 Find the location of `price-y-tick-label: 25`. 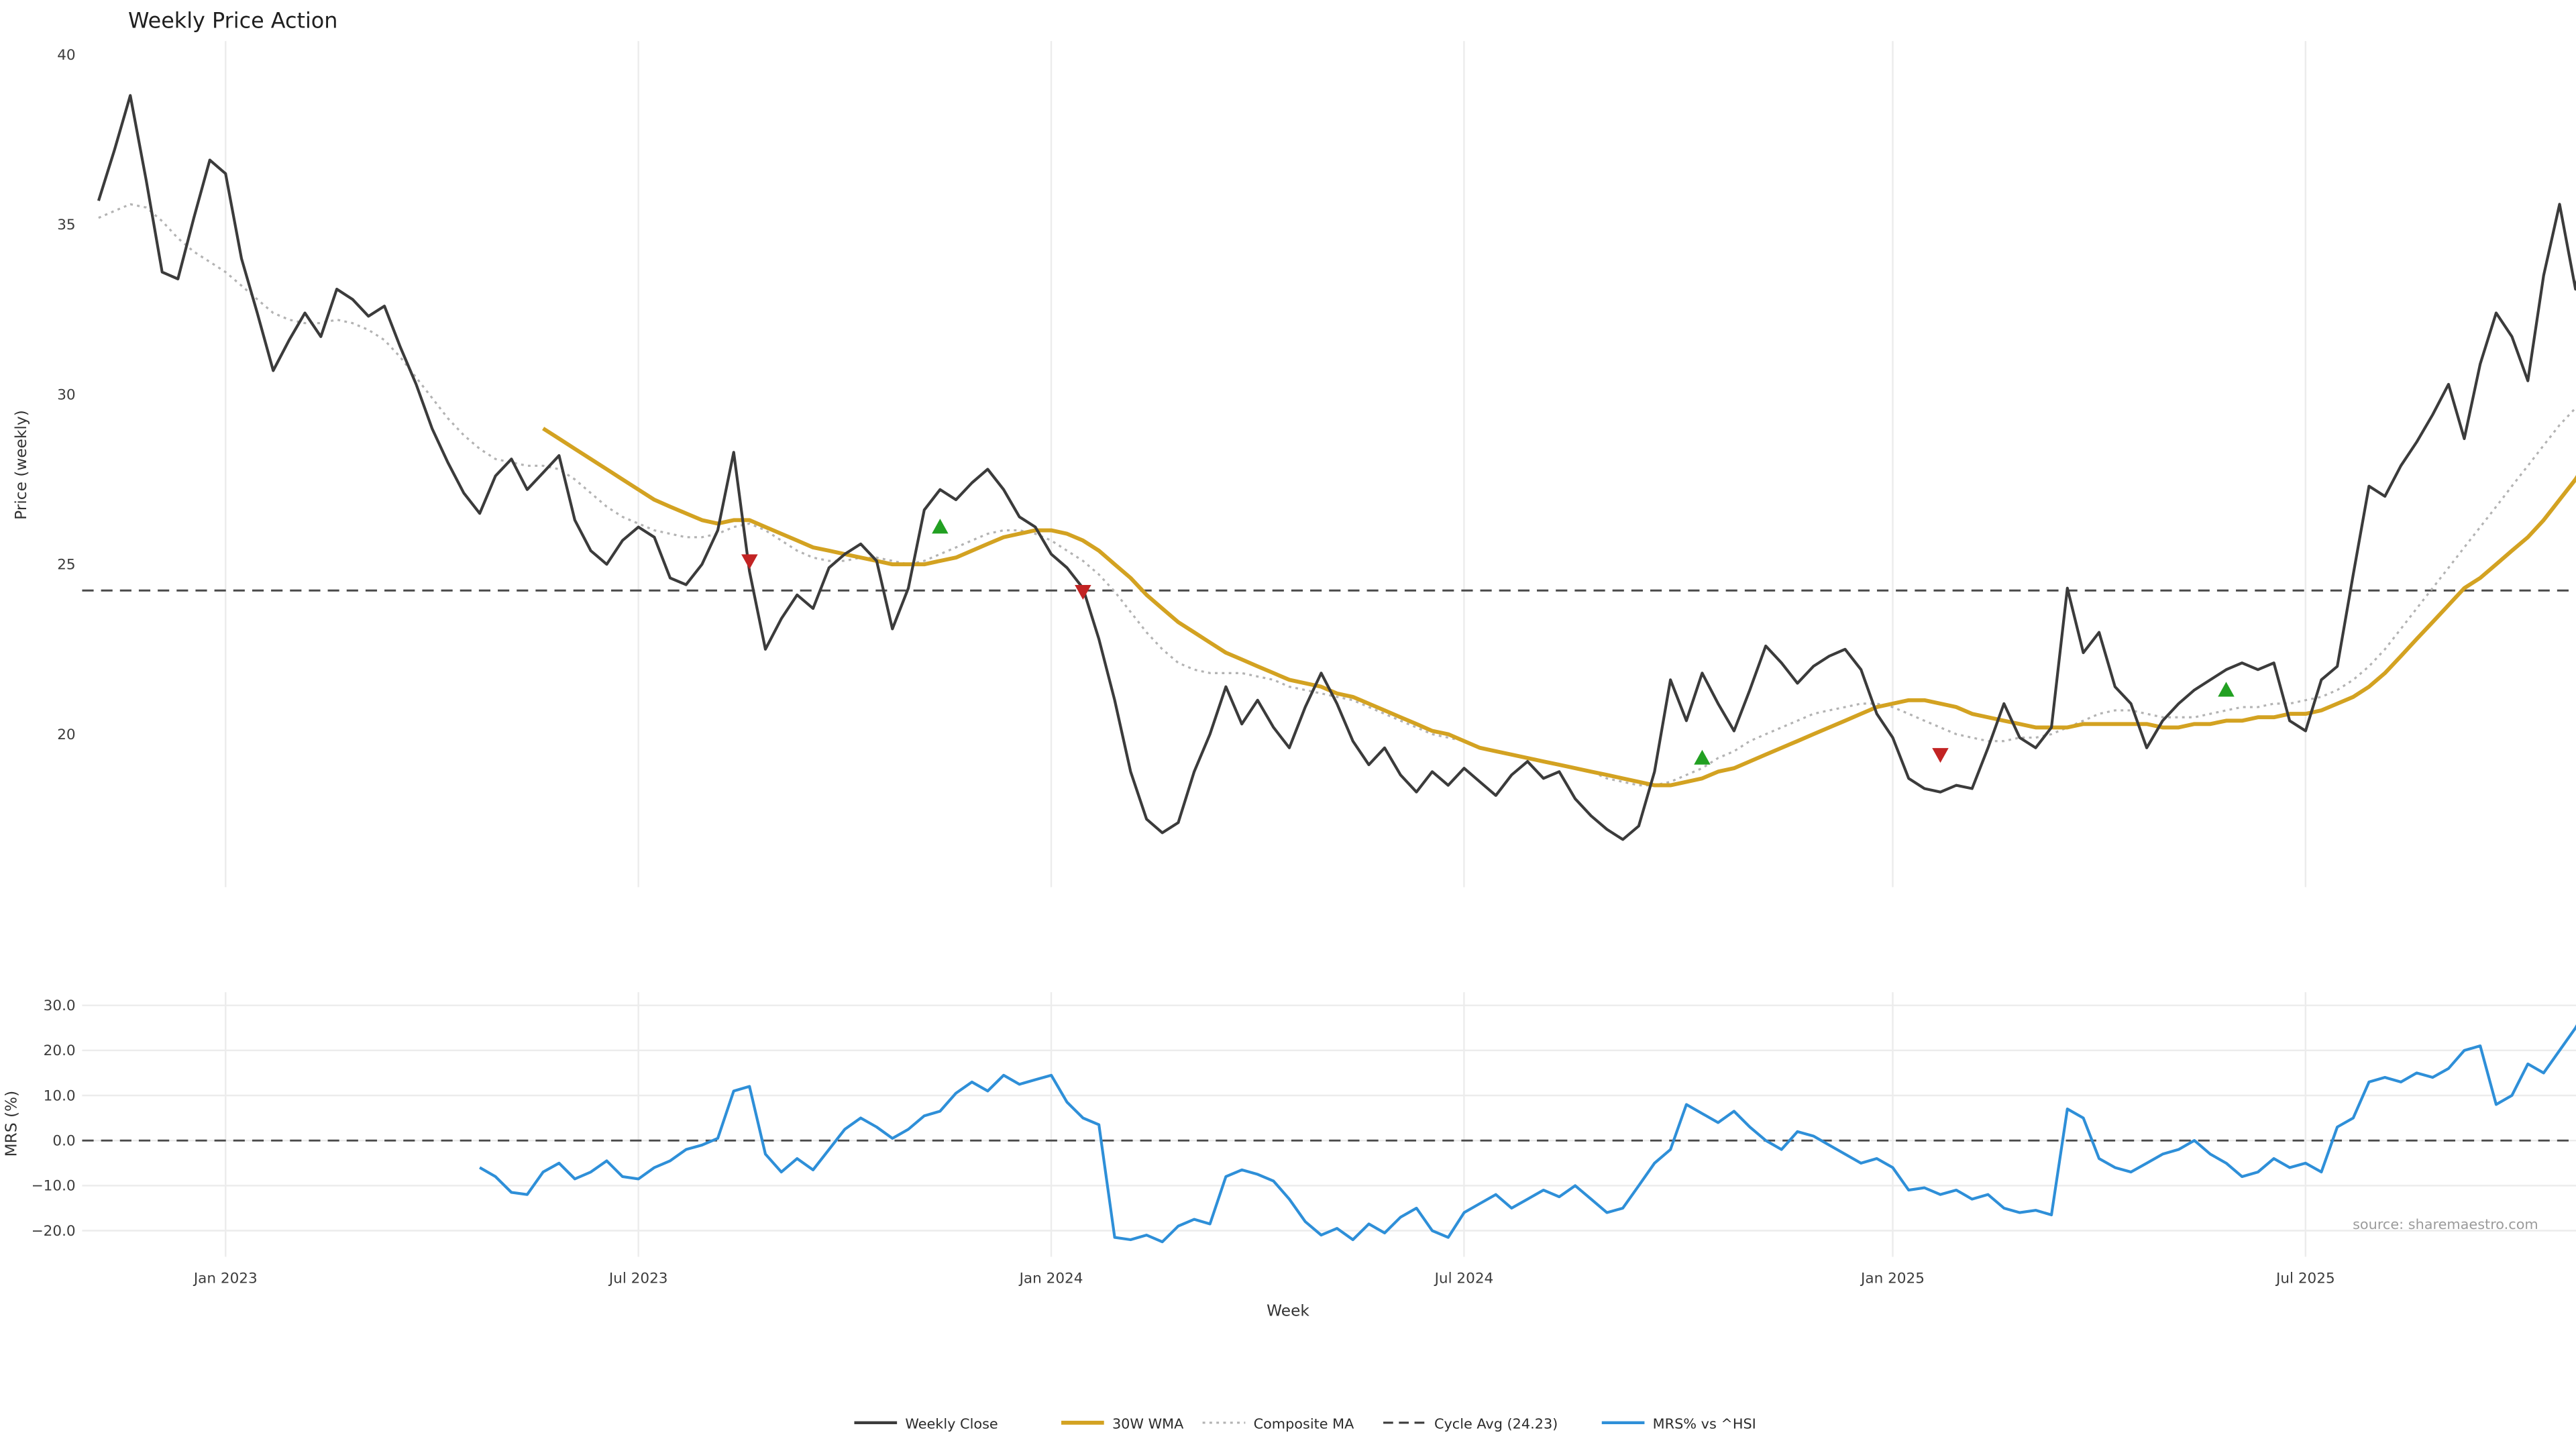

price-y-tick-label: 25 is located at coordinates (66, 565).